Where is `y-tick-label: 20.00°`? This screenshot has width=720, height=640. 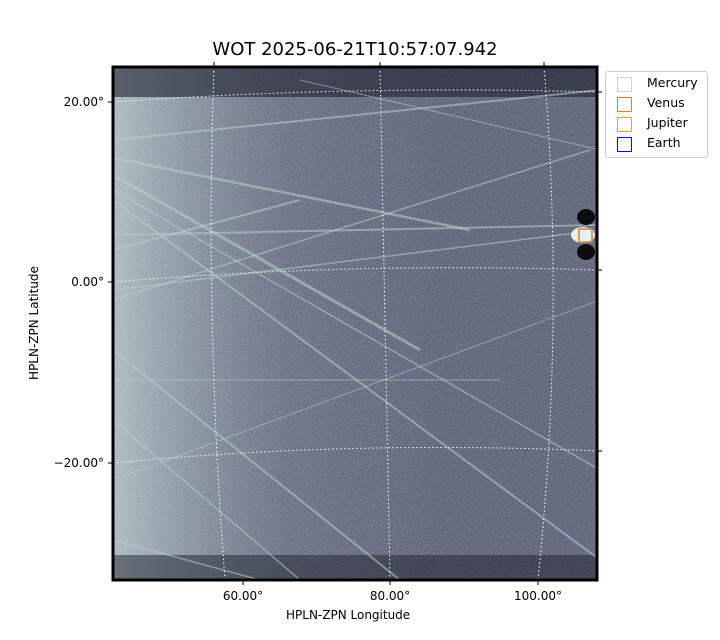 y-tick-label: 20.00° is located at coordinates (83, 102).